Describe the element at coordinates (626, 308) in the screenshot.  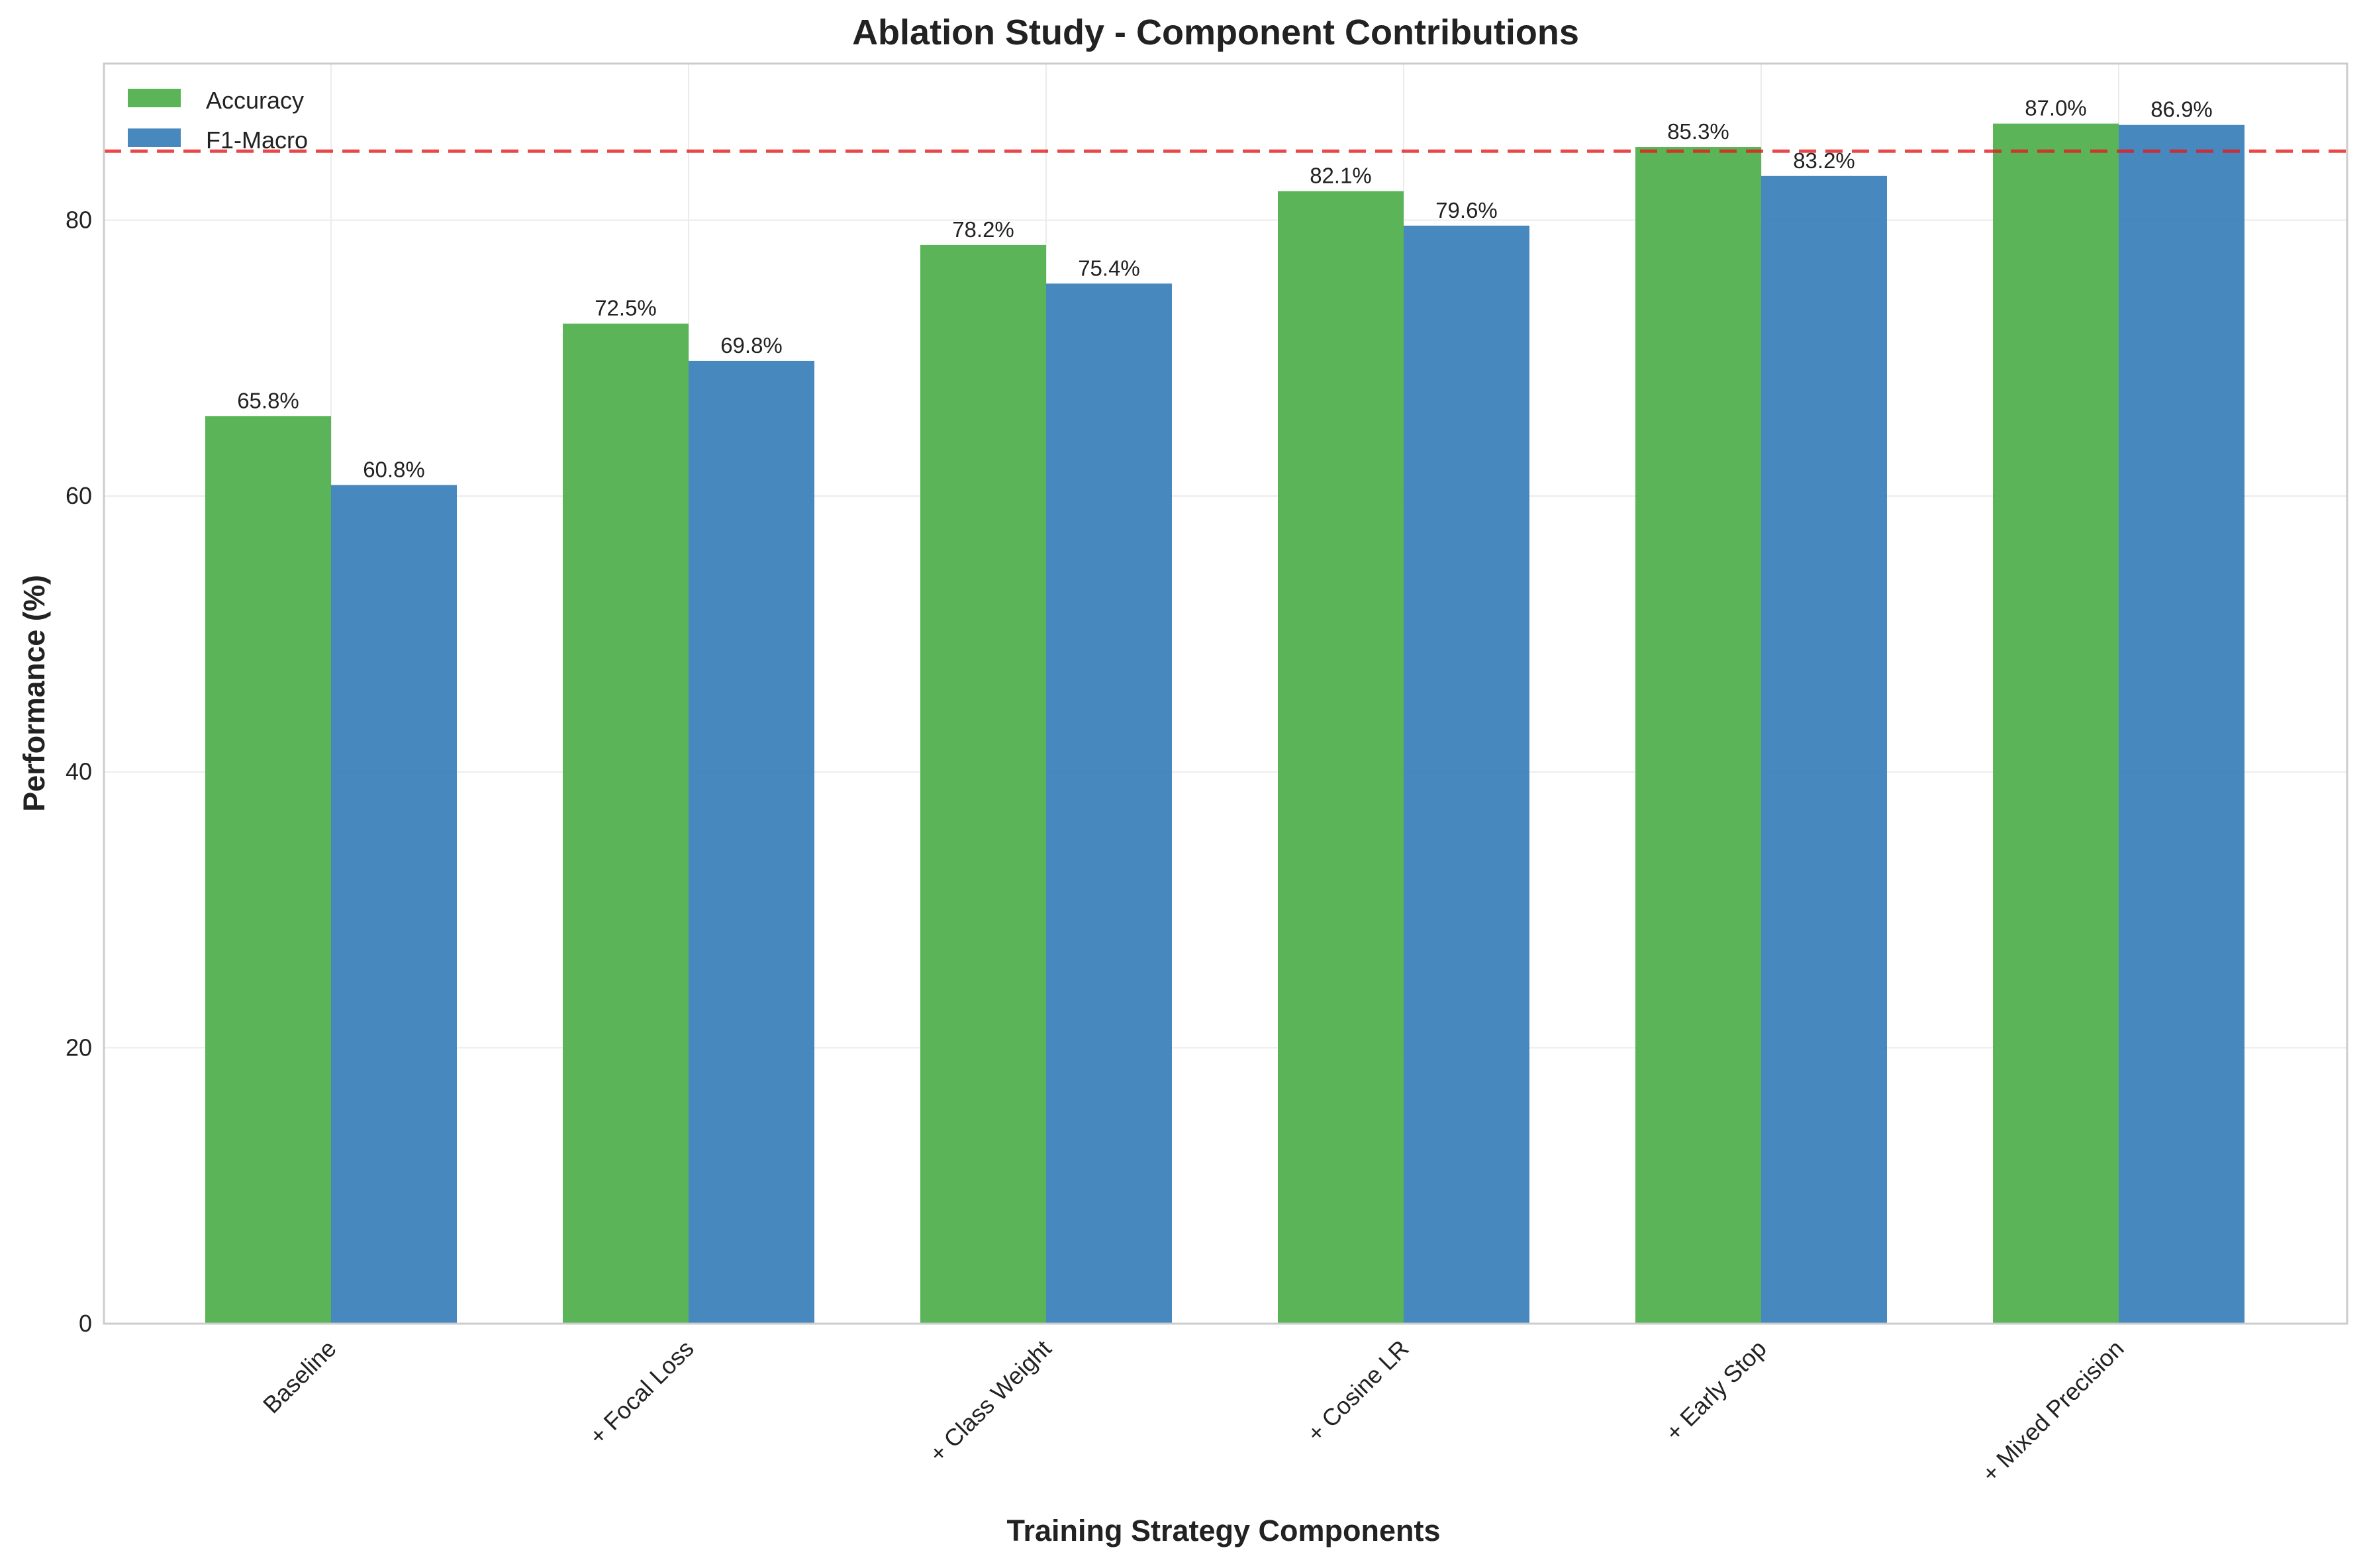
I see `data-label-accuracy-focal-loss: 72.5%` at that location.